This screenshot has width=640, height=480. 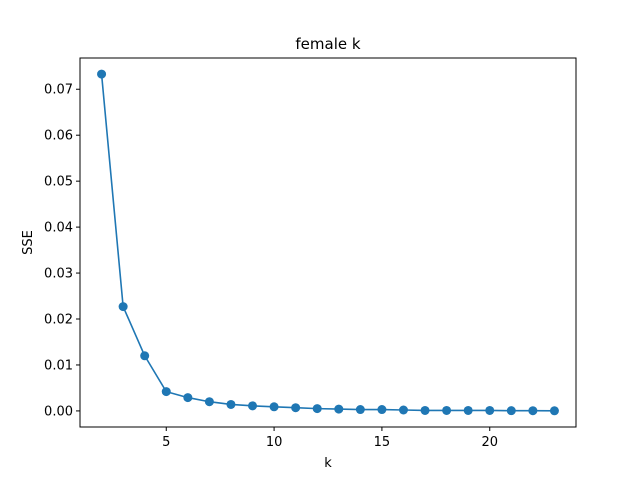 What do you see at coordinates (58, 365) in the screenshot?
I see `y-tick-label: 0.01` at bounding box center [58, 365].